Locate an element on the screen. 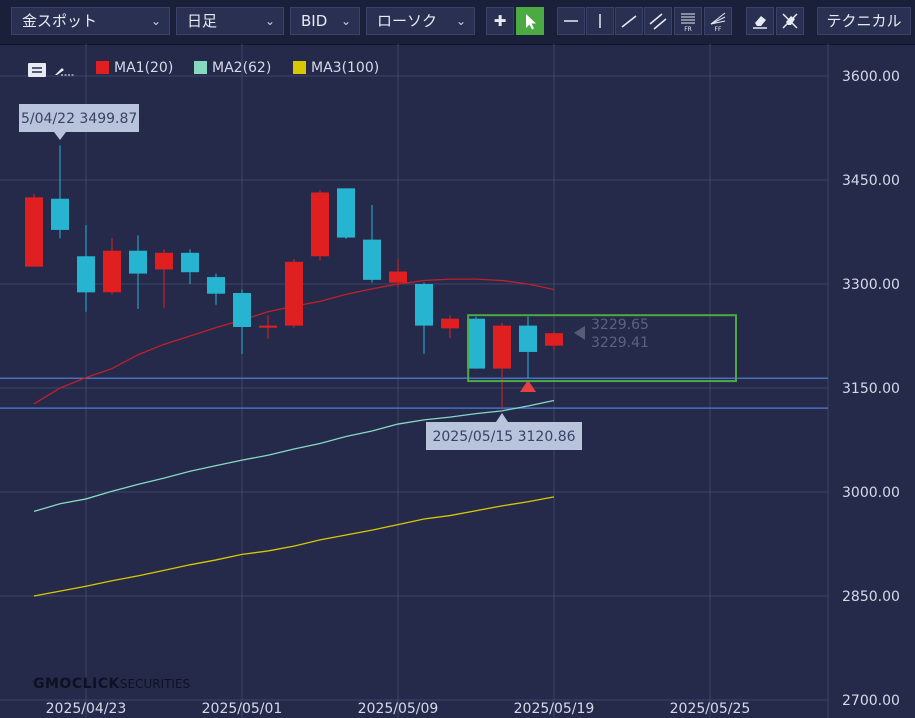 This screenshot has width=915, height=718. crosshair-button: ✚ is located at coordinates (500, 21).